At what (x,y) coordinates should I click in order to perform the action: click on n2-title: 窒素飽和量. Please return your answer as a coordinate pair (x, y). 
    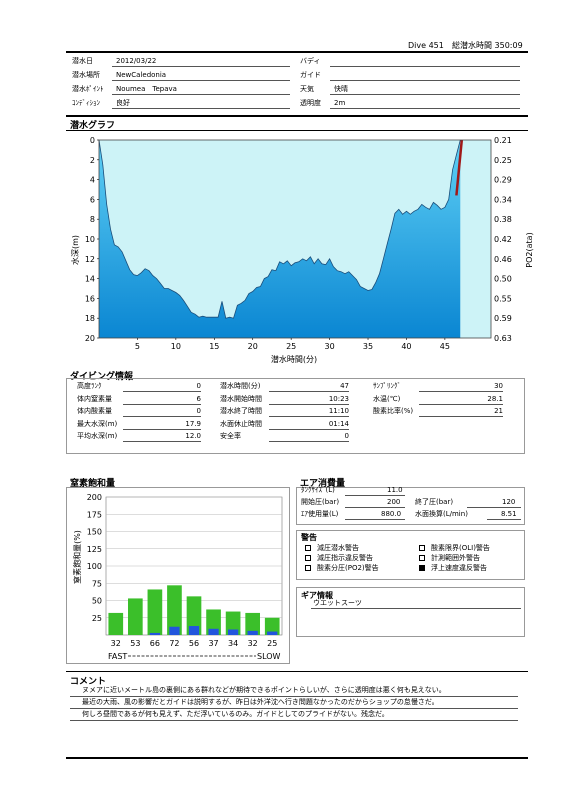
    Looking at the image, I should click on (93, 484).